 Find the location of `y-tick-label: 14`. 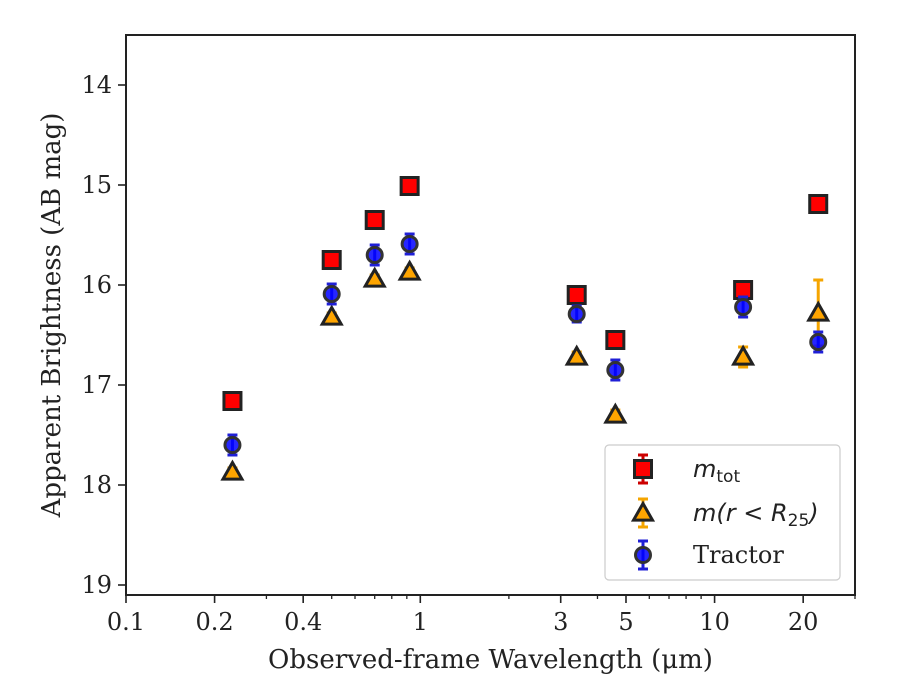

y-tick-label: 14 is located at coordinates (96, 85).